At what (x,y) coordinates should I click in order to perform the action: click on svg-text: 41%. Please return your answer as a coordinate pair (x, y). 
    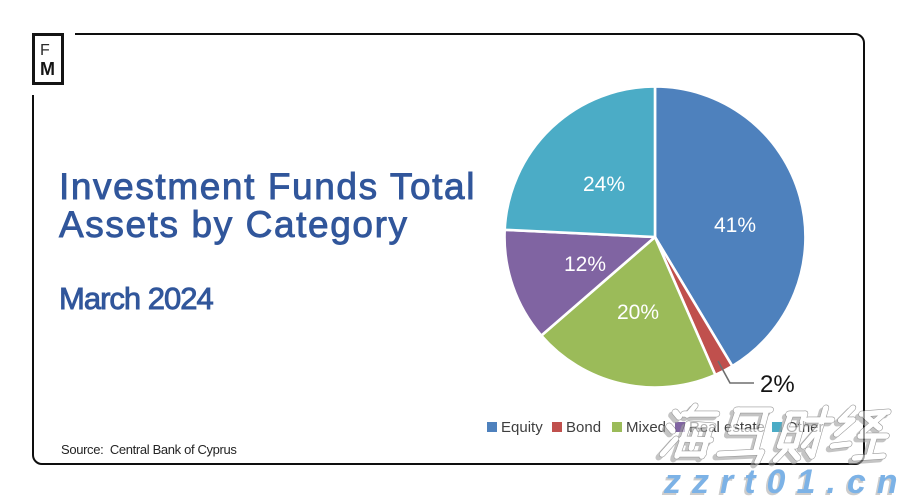
    Looking at the image, I should click on (735, 225).